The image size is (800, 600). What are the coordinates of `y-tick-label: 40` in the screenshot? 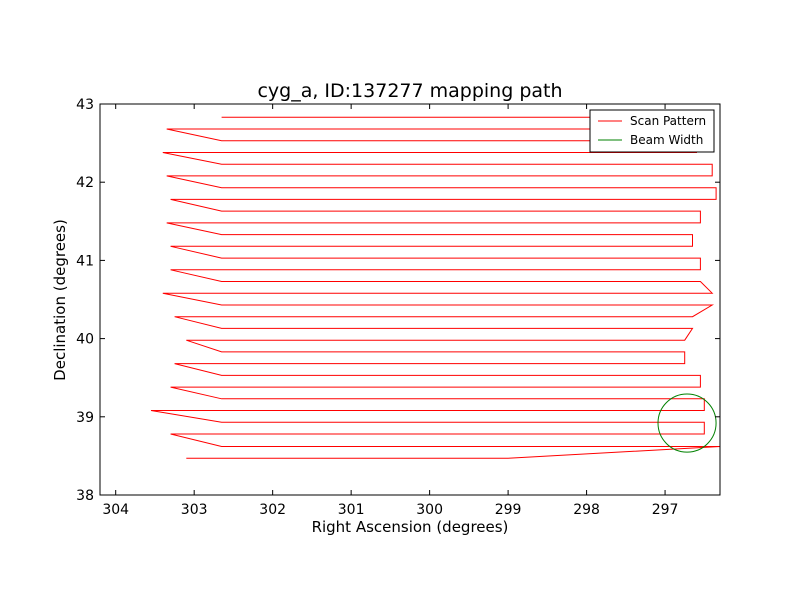 It's located at (85, 340).